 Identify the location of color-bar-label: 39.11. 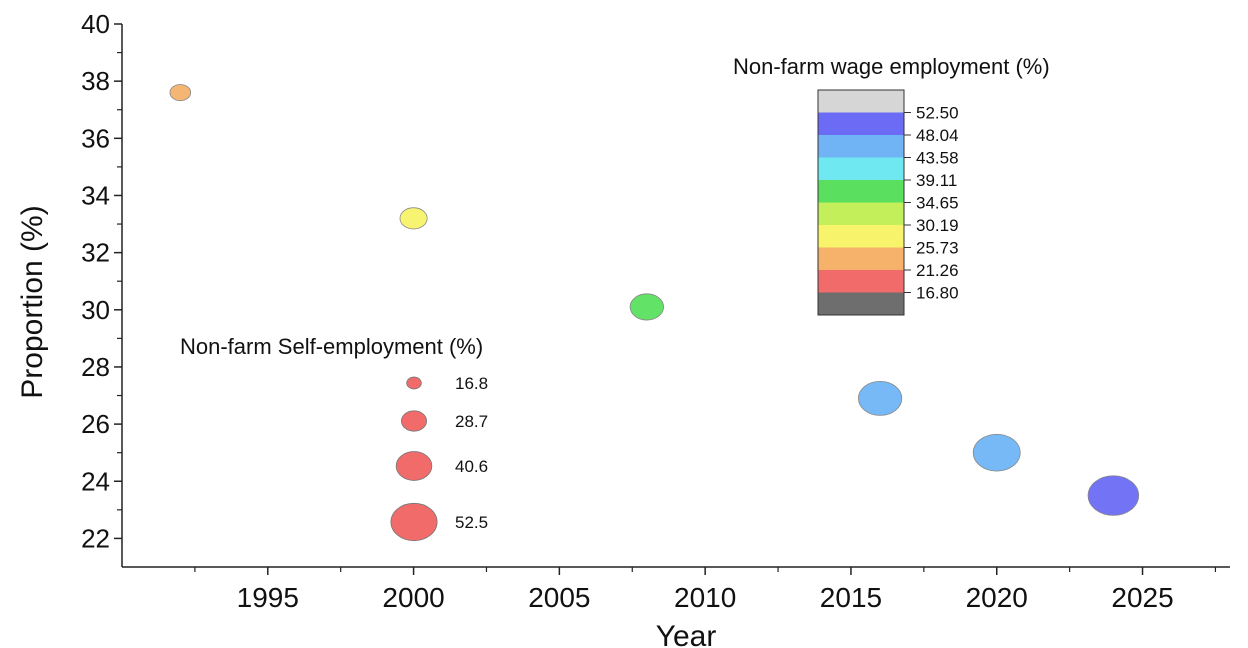
(936, 180).